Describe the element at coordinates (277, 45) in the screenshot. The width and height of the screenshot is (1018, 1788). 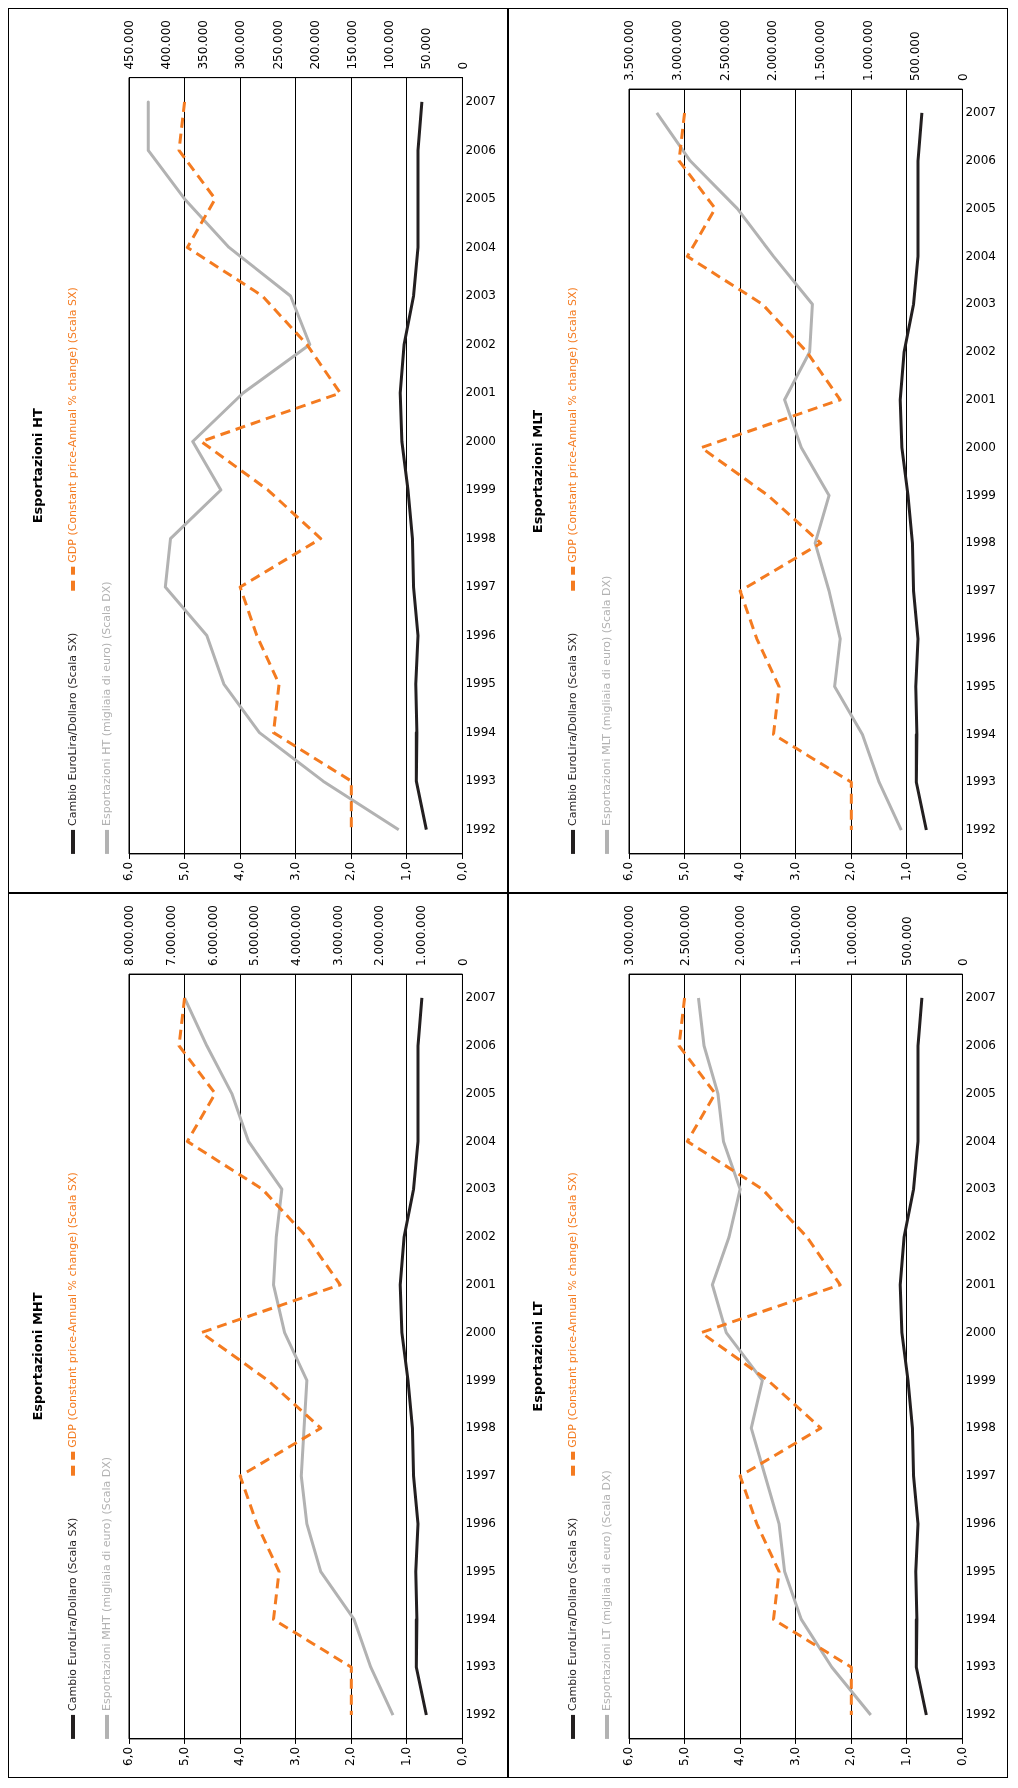
I see `x2-tick-label: 250.000` at that location.